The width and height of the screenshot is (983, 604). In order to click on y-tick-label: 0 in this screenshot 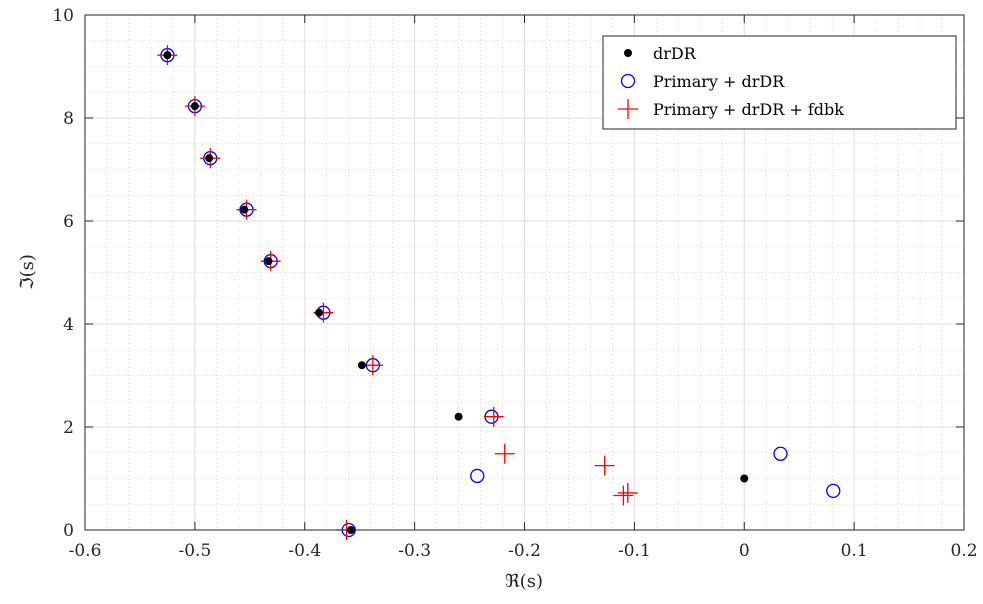, I will do `click(68, 531)`.